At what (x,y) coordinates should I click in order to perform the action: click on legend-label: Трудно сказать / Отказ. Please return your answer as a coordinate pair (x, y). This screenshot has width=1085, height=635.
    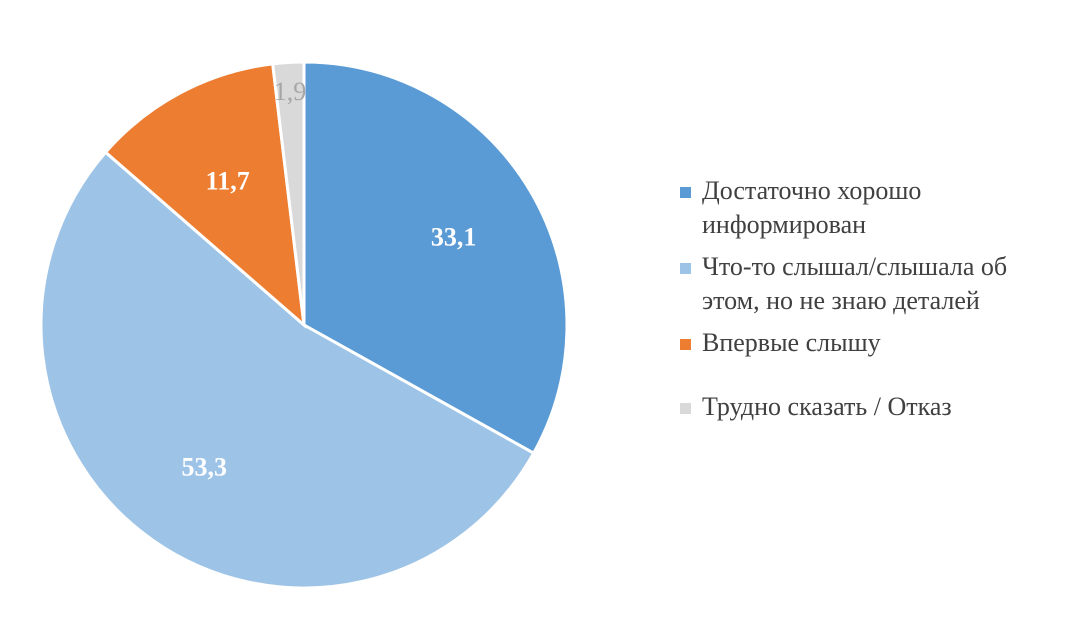
    Looking at the image, I should click on (827, 406).